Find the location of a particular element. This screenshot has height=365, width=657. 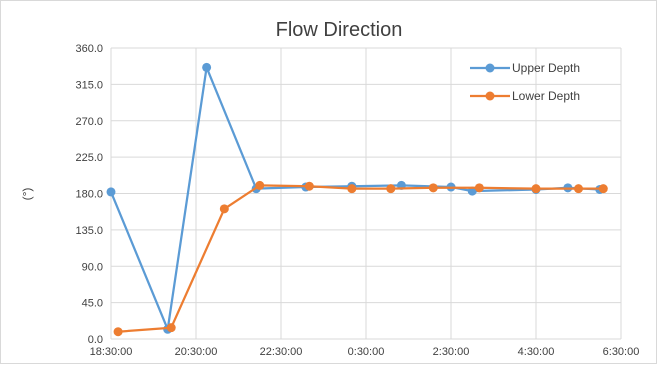

y-tick-label: 360.0 is located at coordinates (89, 49).